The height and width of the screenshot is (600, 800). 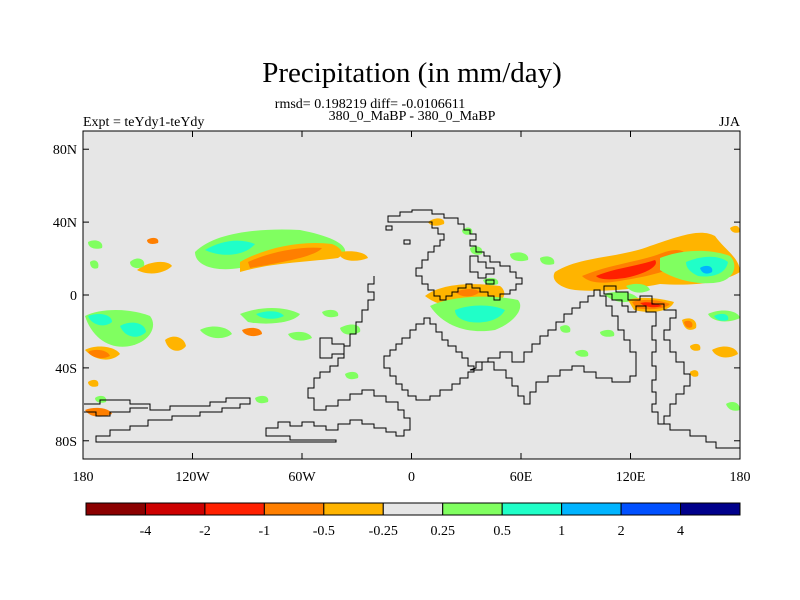 What do you see at coordinates (146, 531) in the screenshot?
I see `colorbar-label: -4` at bounding box center [146, 531].